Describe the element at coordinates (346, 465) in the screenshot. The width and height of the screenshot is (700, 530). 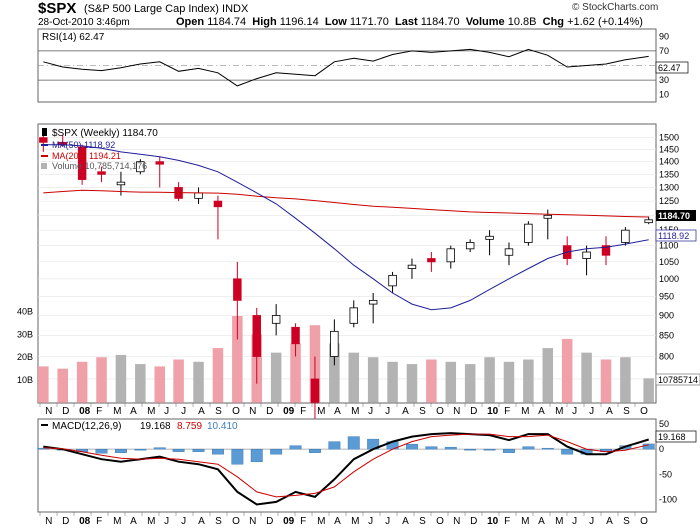
I see `signal-line` at that location.